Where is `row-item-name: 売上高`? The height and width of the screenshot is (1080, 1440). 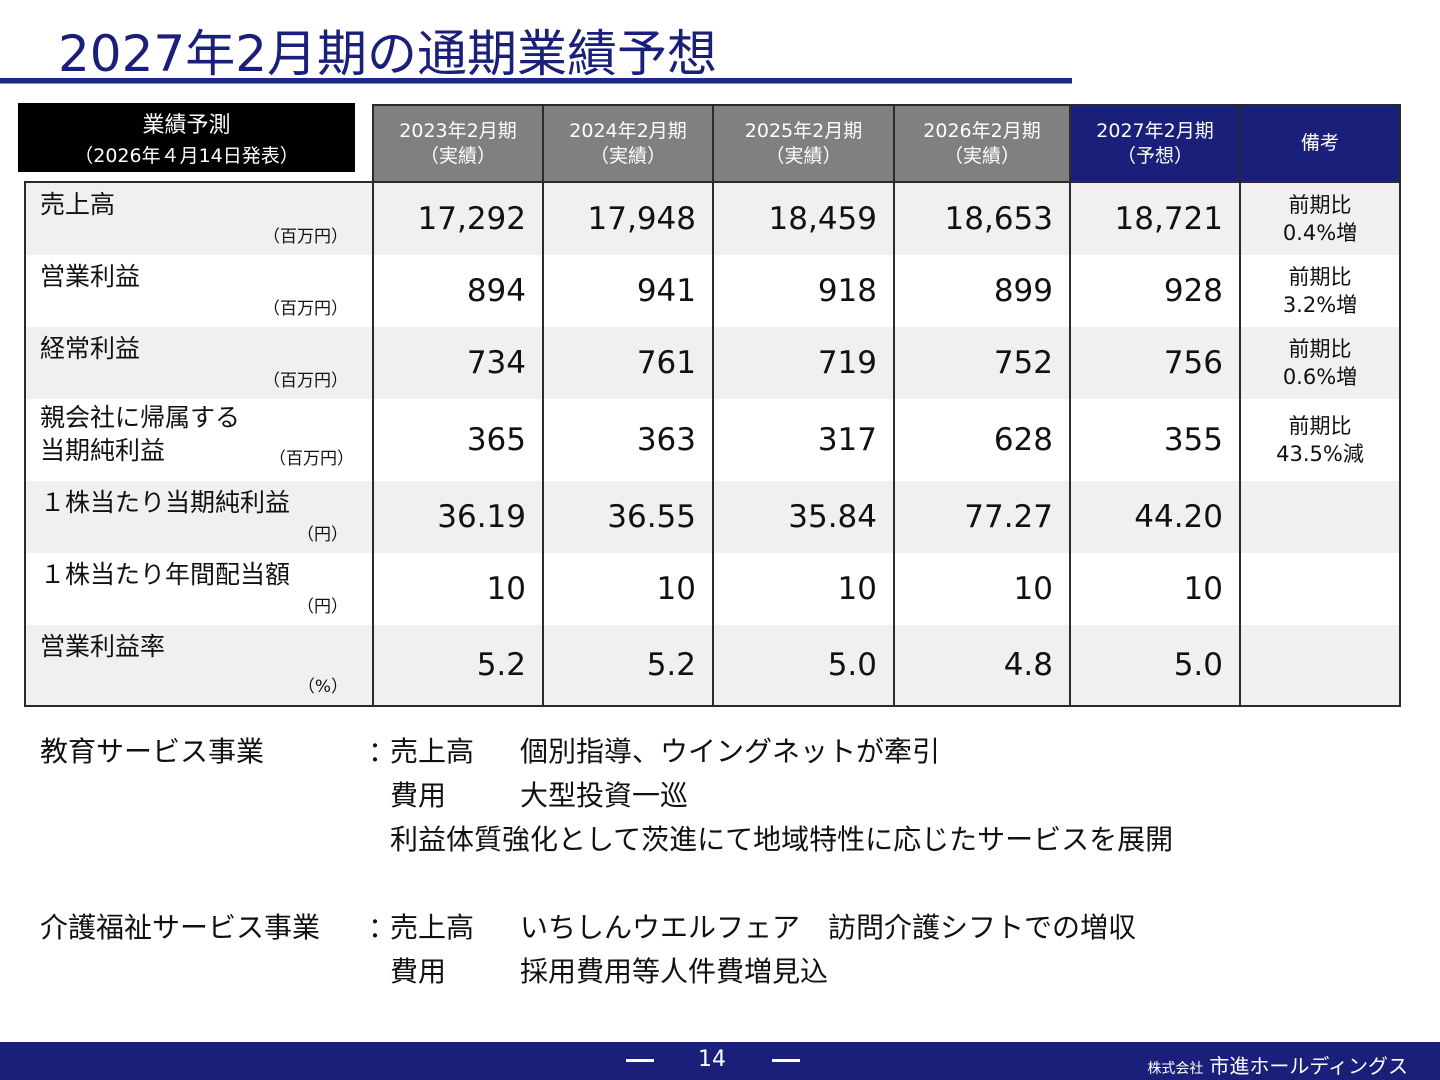
row-item-name: 売上高 is located at coordinates (77, 205).